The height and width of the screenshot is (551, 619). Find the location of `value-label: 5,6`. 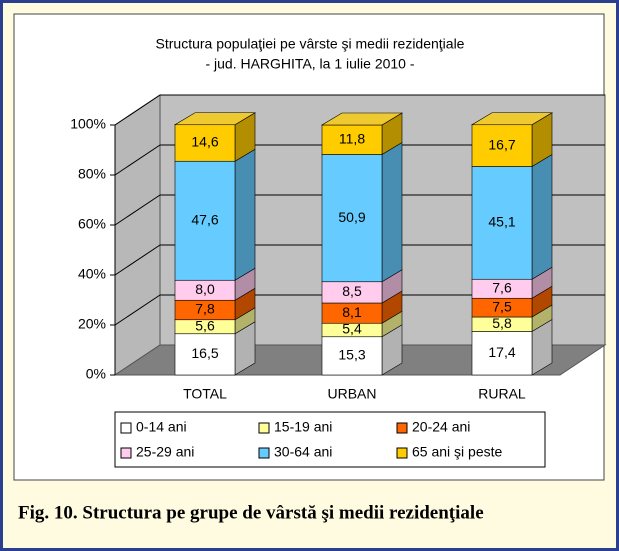

value-label: 5,6 is located at coordinates (205, 325).